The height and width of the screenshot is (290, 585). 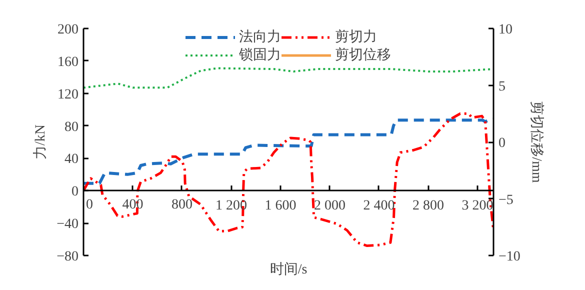 What do you see at coordinates (356, 37) in the screenshot?
I see `legend-label: 剪切力` at bounding box center [356, 37].